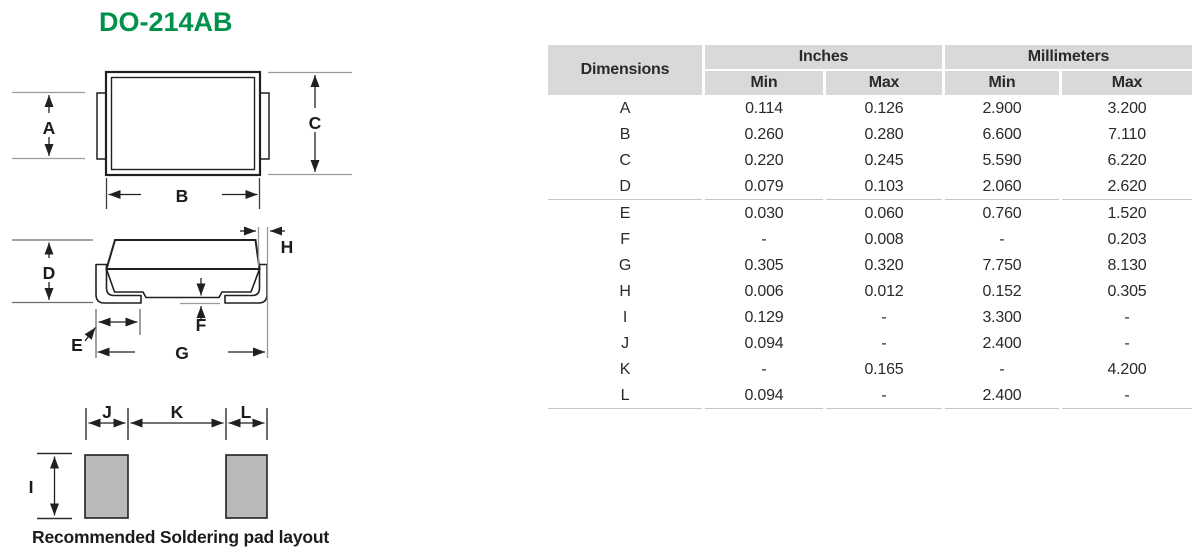 The height and width of the screenshot is (559, 1200). I want to click on table-row: H 0.006 0.012 0.152 0.305, so click(870, 292).